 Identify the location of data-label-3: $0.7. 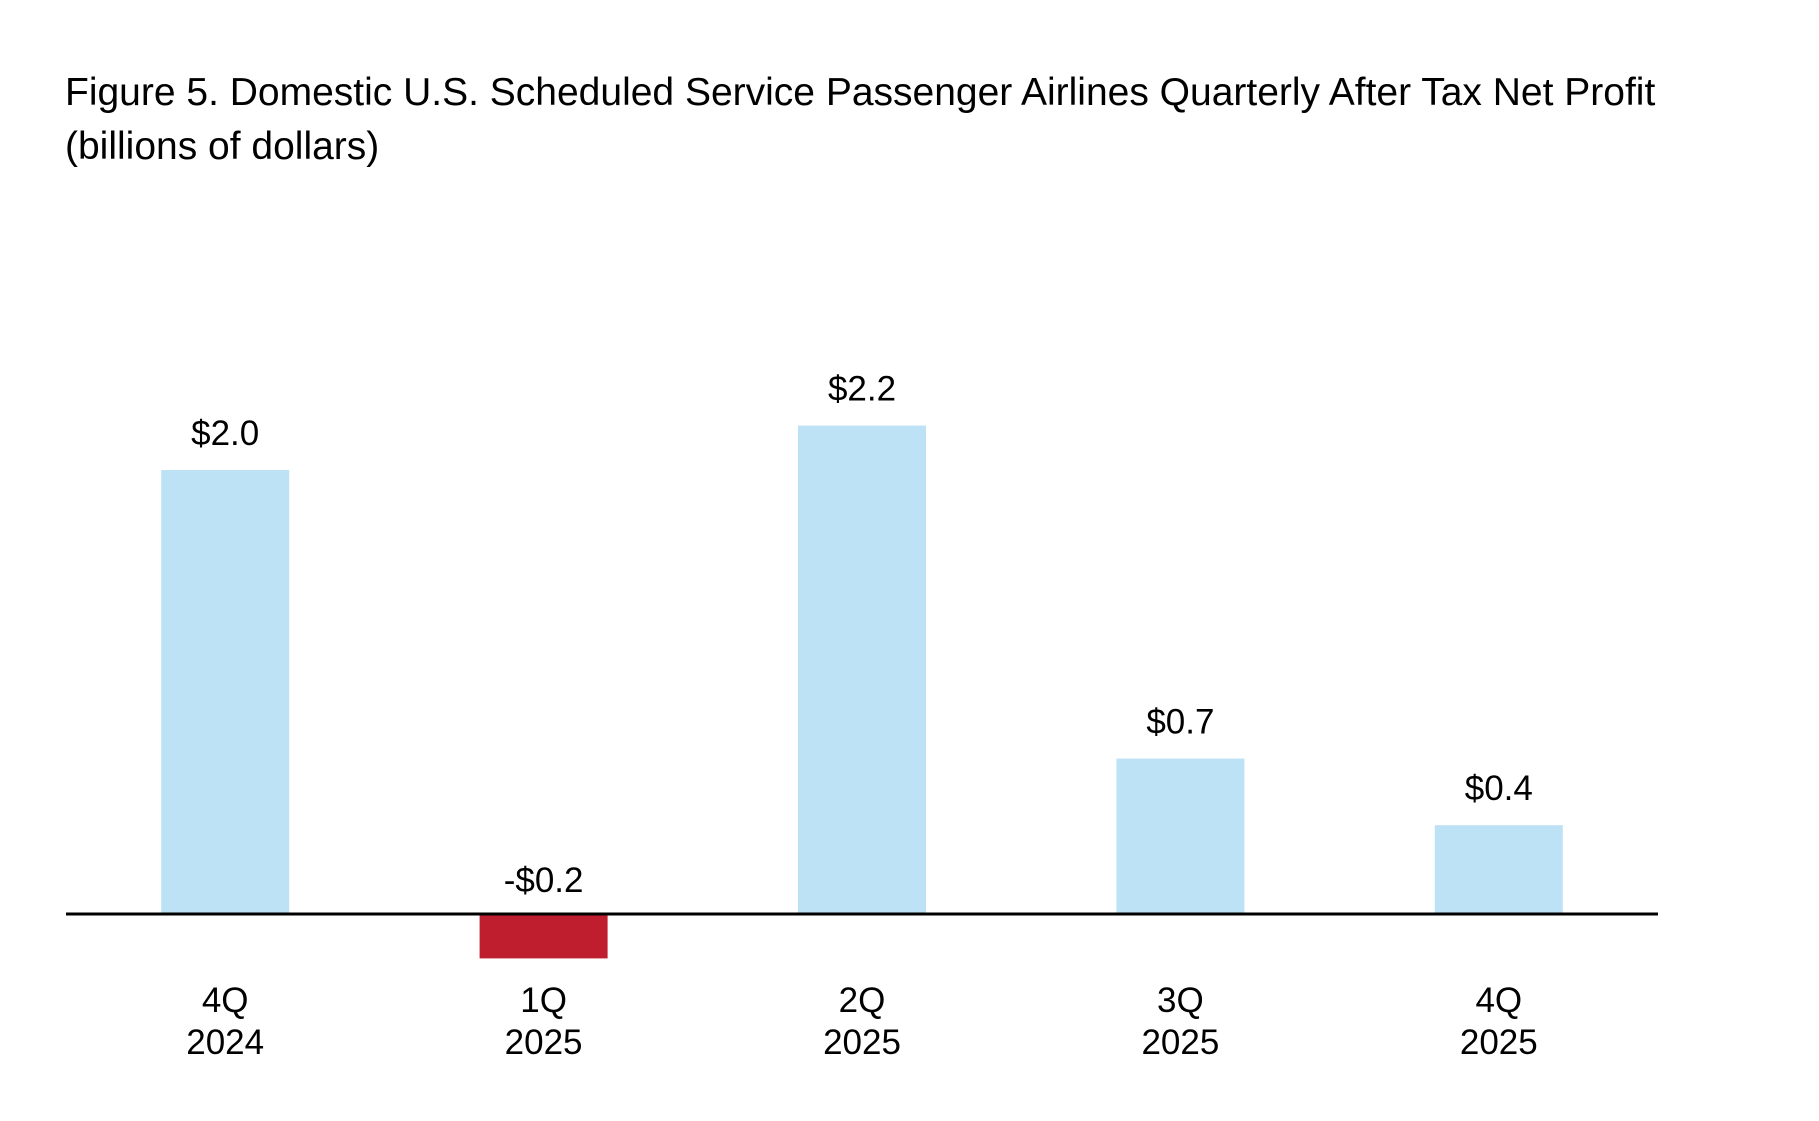
(1180, 722).